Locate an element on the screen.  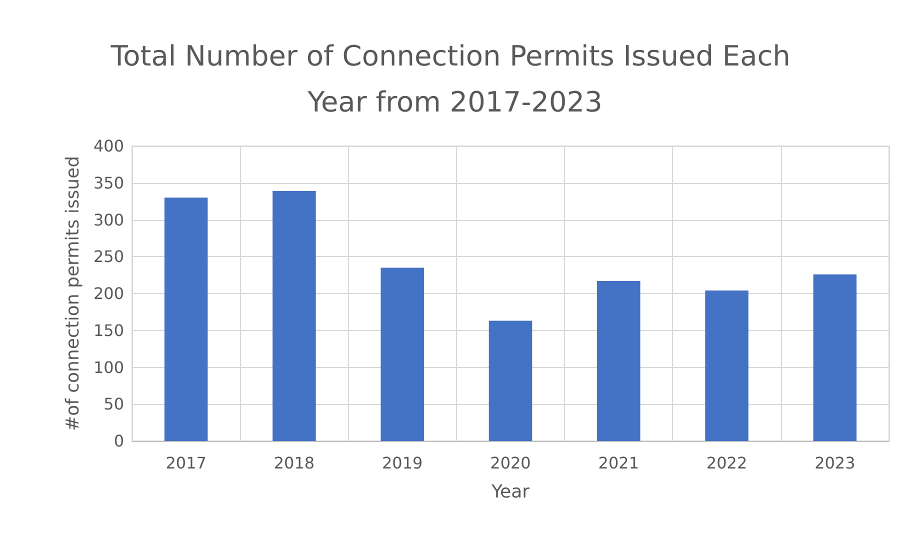
x-tick-label: 2022 is located at coordinates (727, 463).